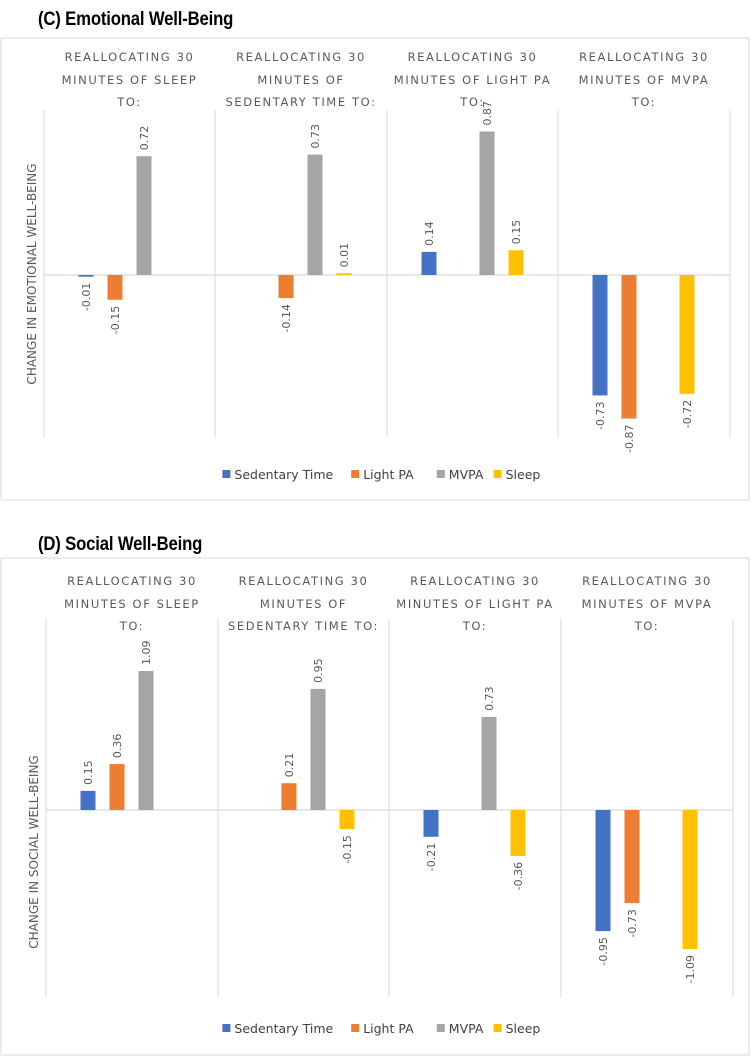 Image resolution: width=751 pixels, height=1057 pixels. What do you see at coordinates (32, 273) in the screenshot?
I see `y-axis-label: CHANGE IN EMOTIONAL WELL-BEING` at bounding box center [32, 273].